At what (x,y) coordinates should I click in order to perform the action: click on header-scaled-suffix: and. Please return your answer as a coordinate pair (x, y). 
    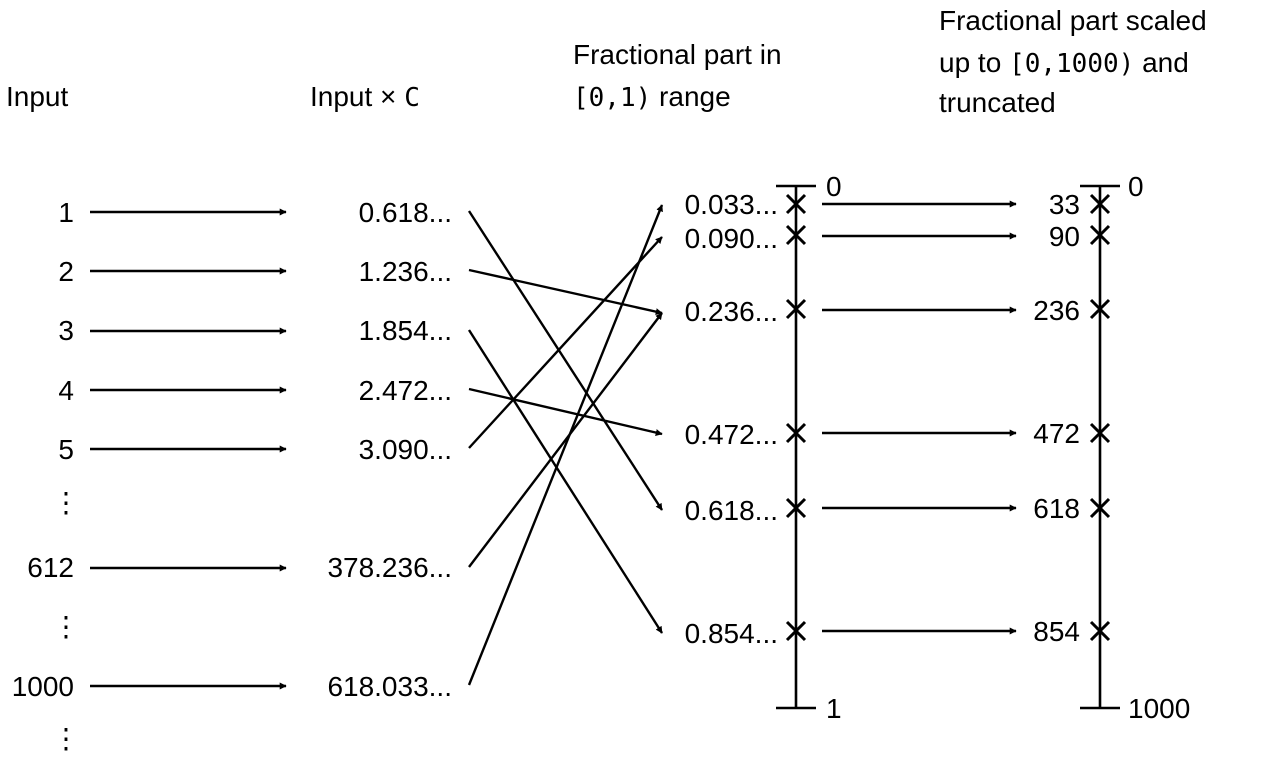
    Looking at the image, I should click on (1161, 62).